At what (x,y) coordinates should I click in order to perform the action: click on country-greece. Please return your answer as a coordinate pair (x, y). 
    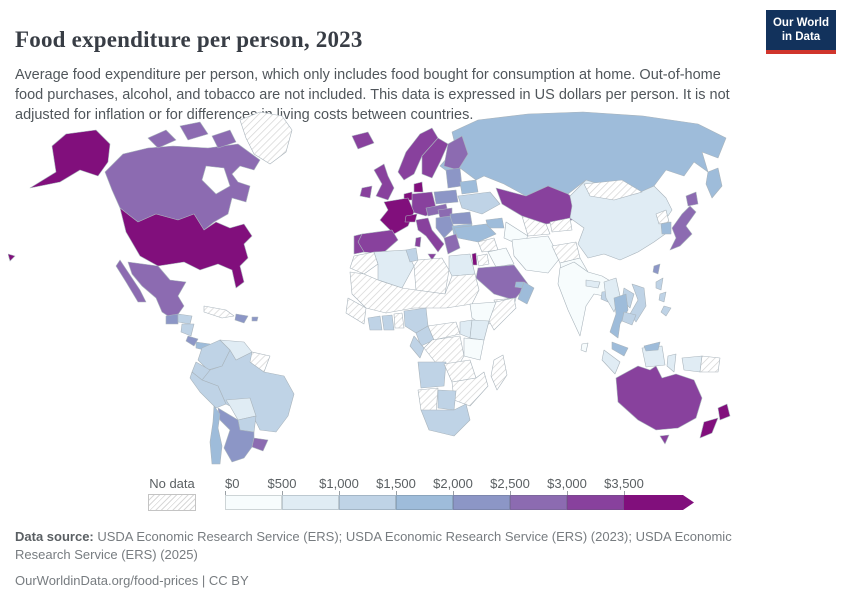
    Looking at the image, I should click on (452, 244).